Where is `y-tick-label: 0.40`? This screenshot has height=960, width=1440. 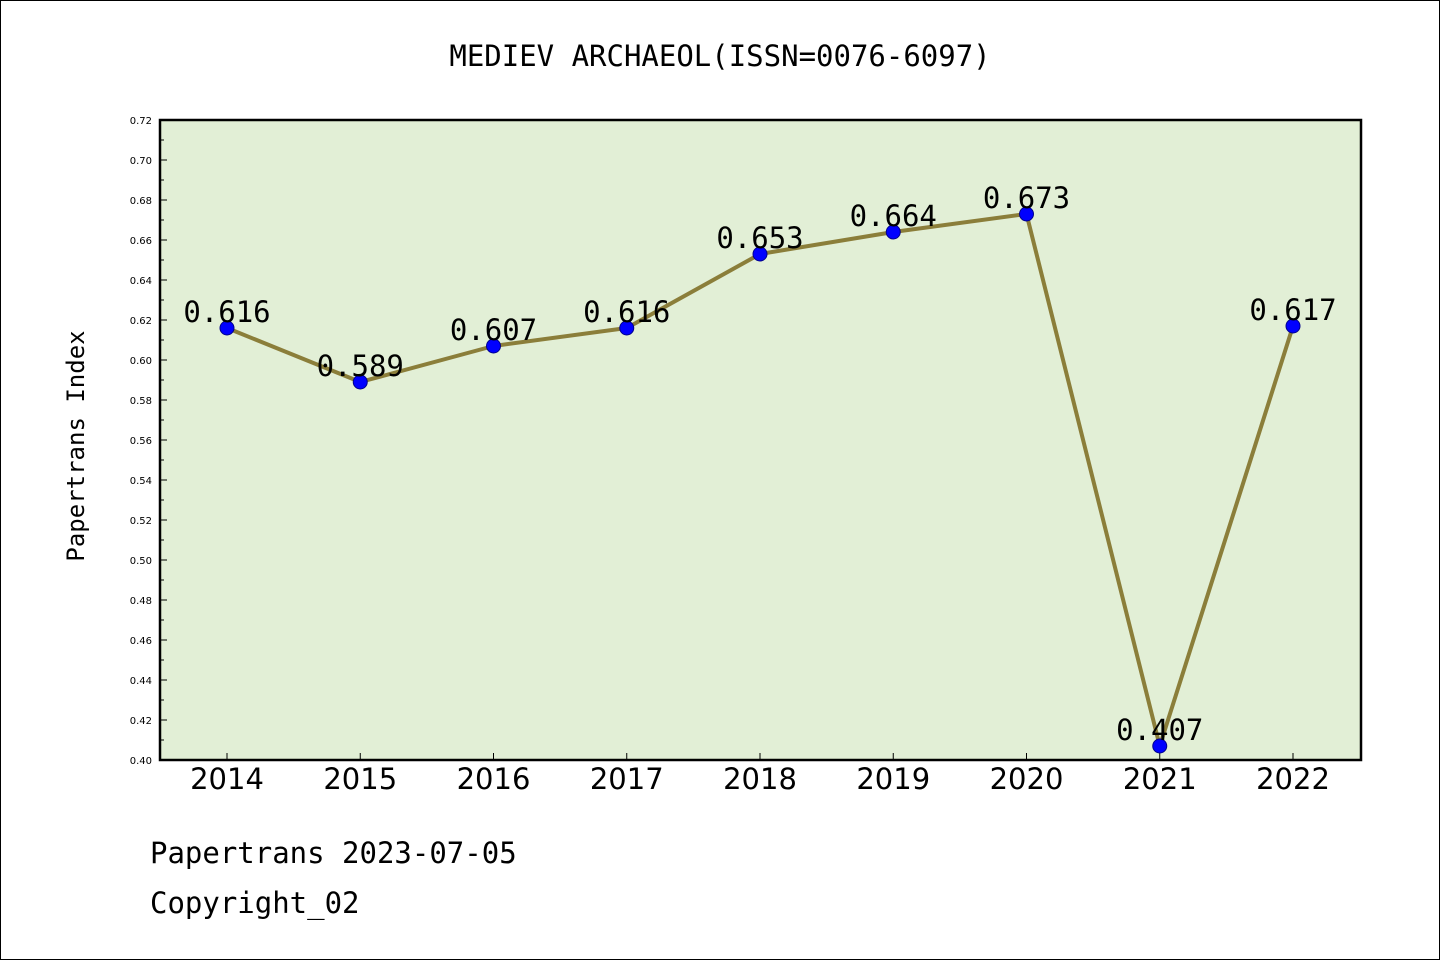
y-tick-label: 0.40 is located at coordinates (141, 761).